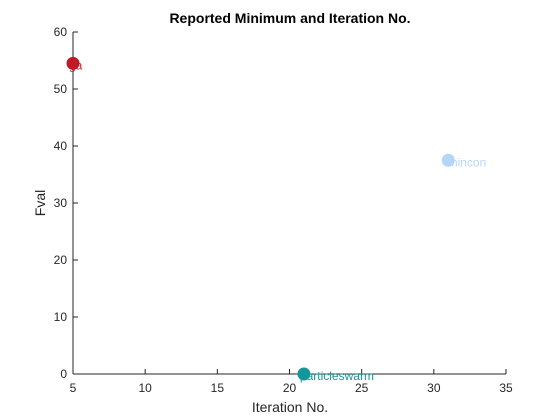 This screenshot has width=560, height=420. Describe the element at coordinates (73, 388) in the screenshot. I see `x-tick-label: 5` at that location.